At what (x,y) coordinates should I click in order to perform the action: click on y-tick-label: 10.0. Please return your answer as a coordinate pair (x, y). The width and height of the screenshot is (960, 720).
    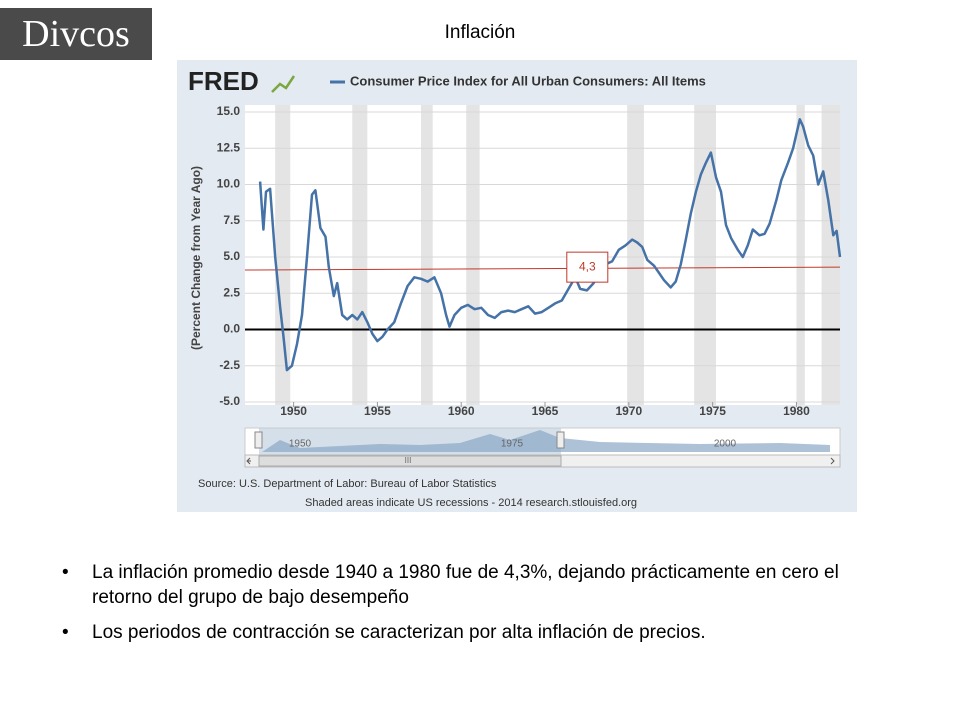
    Looking at the image, I should click on (229, 184).